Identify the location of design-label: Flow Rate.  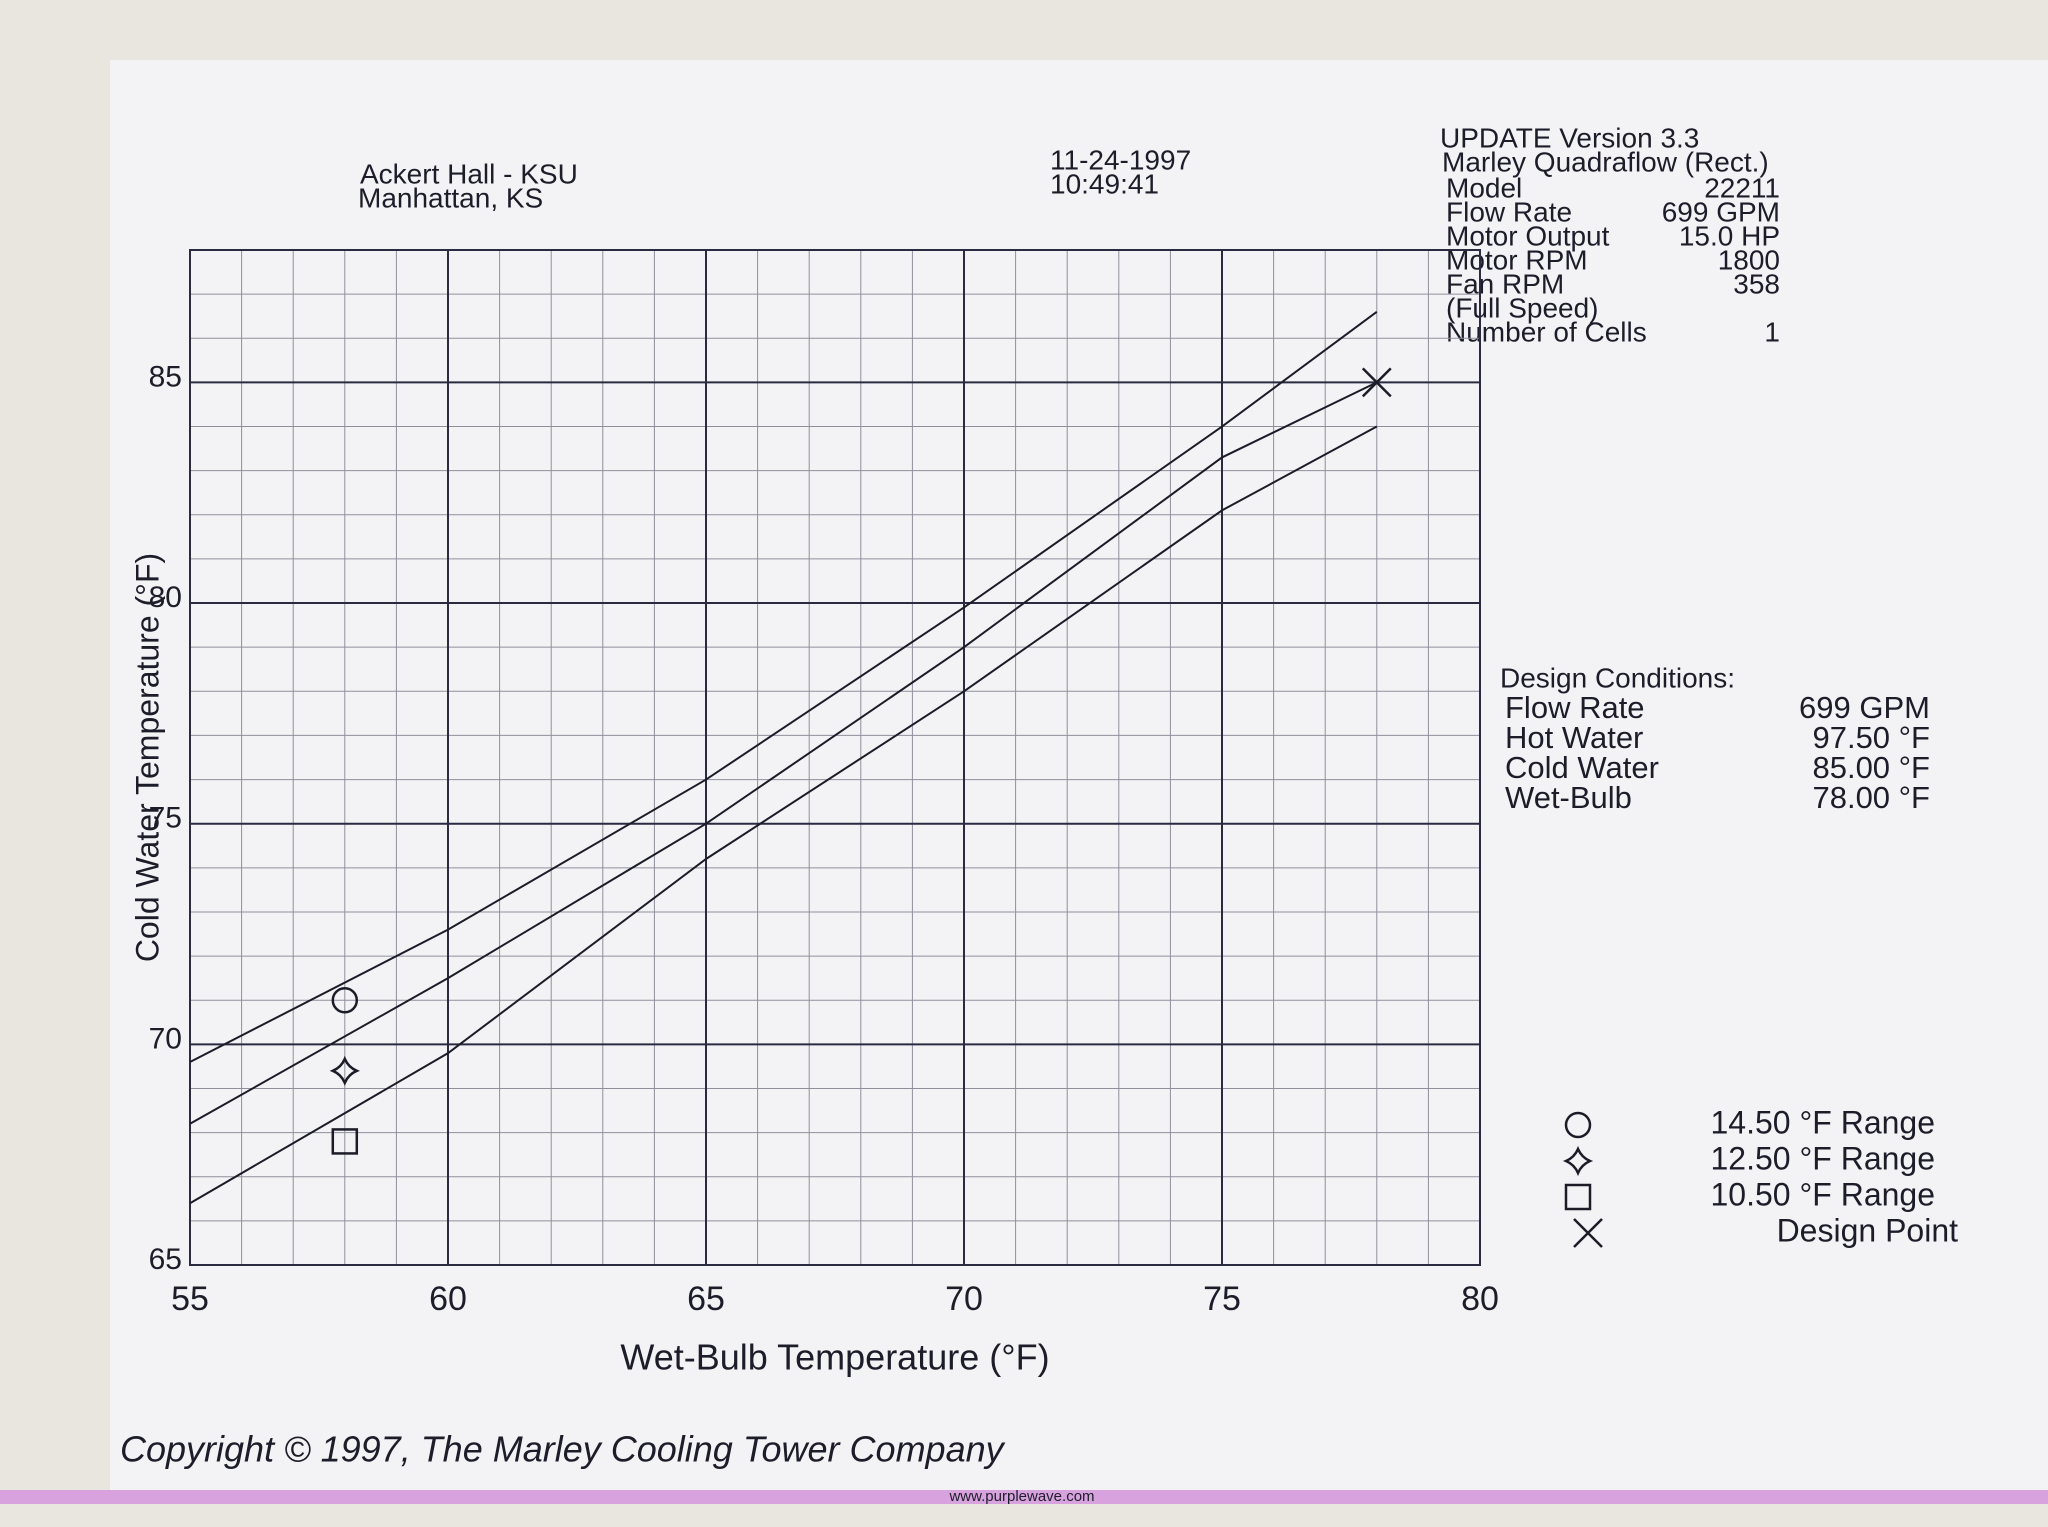
(1575, 707).